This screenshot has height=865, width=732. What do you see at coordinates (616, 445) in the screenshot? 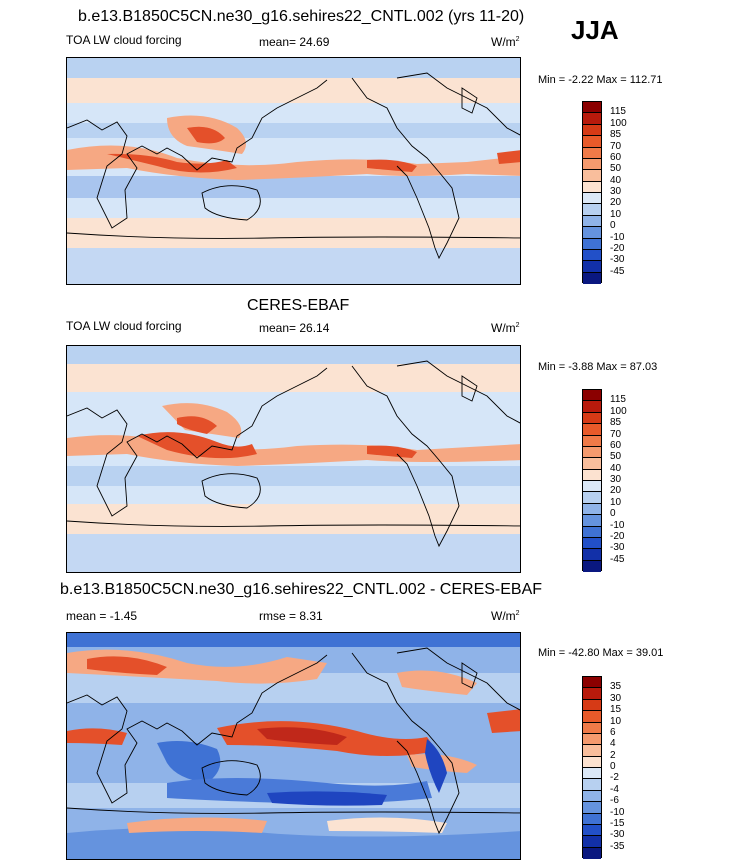
I see `colorbar-tick-label: 60` at bounding box center [616, 445].